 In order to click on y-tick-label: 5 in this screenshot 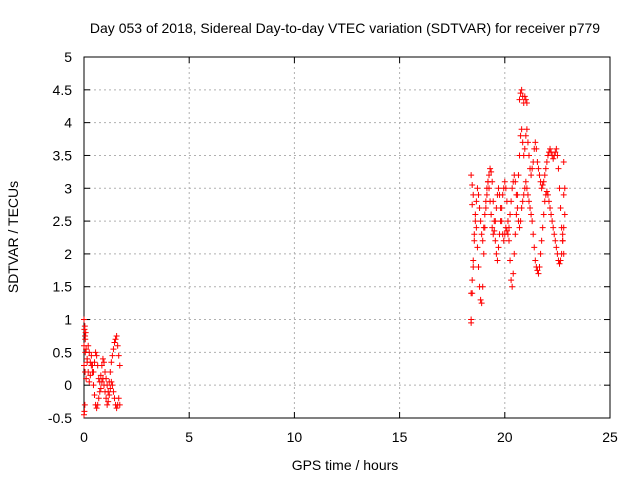, I will do `click(68, 57)`.